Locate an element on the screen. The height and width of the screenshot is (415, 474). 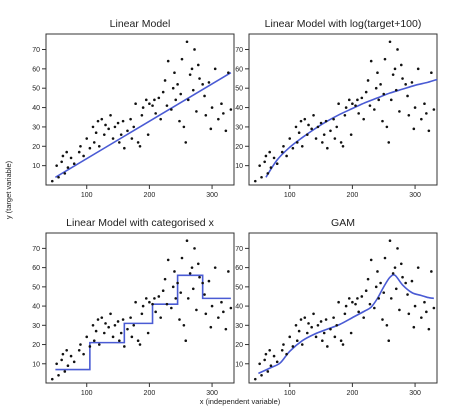
x-tick-label: 300 is located at coordinates (415, 195).